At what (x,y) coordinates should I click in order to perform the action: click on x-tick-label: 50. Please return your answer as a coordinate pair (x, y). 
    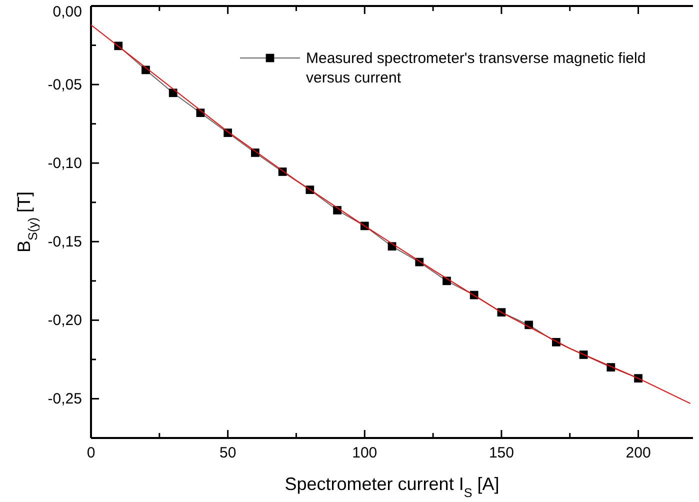
    Looking at the image, I should click on (227, 453).